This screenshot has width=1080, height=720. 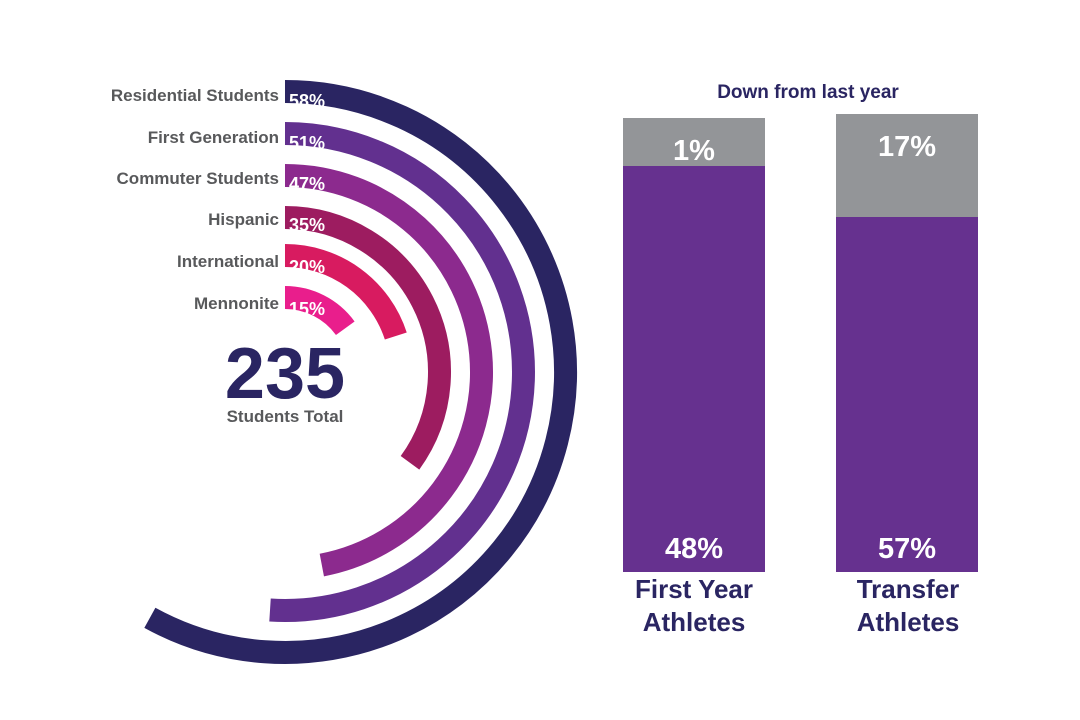 What do you see at coordinates (307, 184) in the screenshot?
I see `radial-value-label: 47%` at bounding box center [307, 184].